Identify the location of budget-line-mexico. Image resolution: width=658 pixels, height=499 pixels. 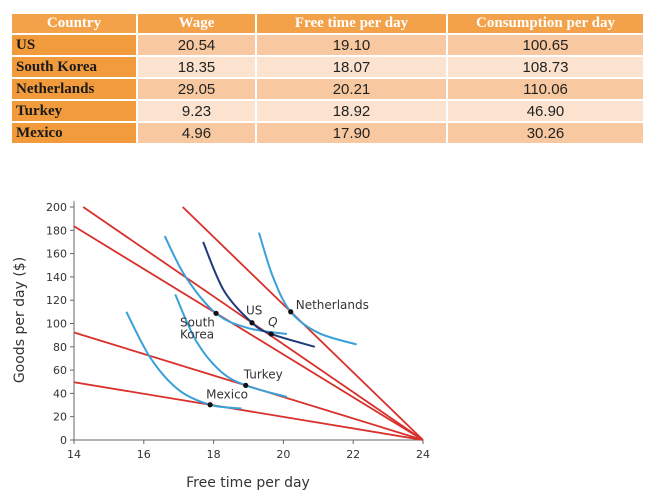
(248, 411).